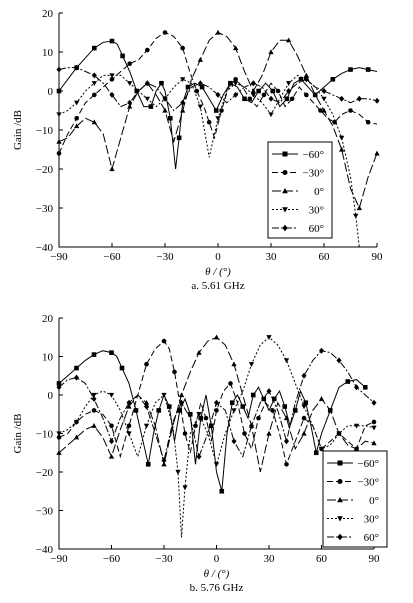 The image size is (413, 603). Describe the element at coordinates (45, 473) in the screenshot. I see `y-tick-label: −20` at that location.